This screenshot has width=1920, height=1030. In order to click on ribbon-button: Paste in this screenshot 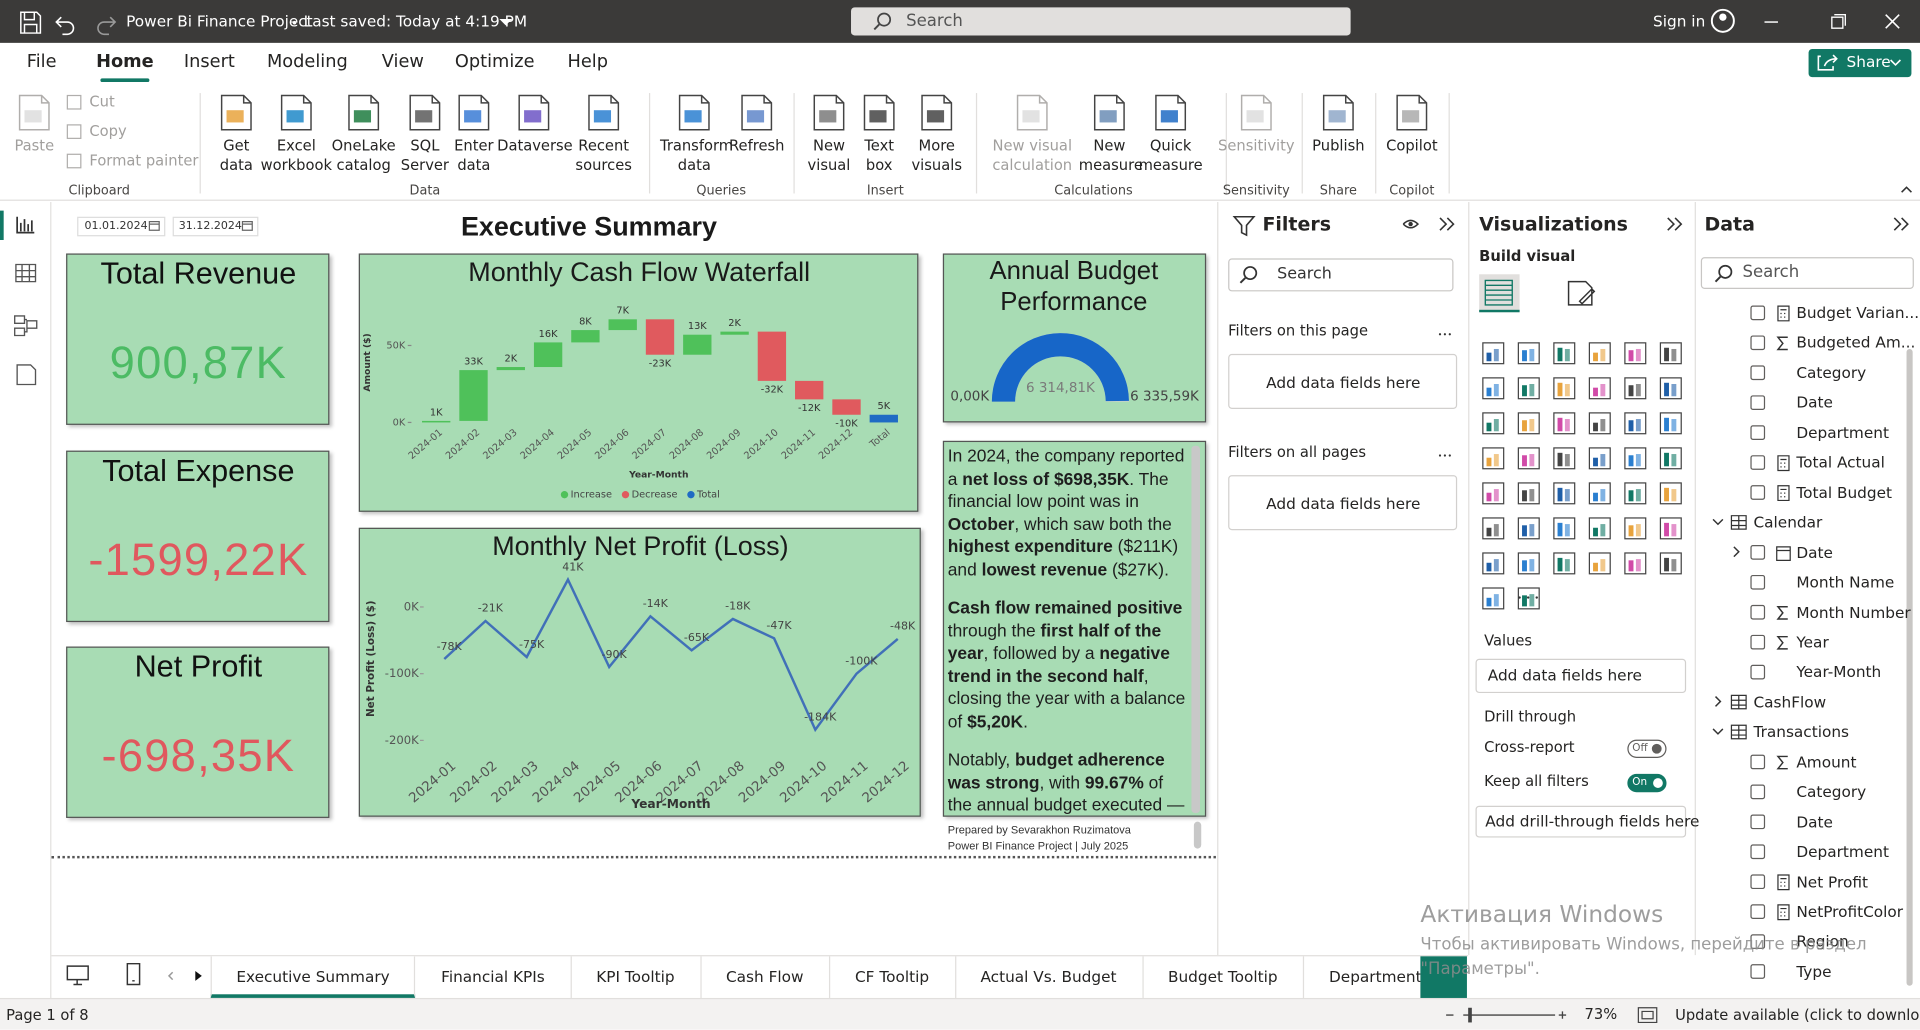, I will do `click(34, 146)`.